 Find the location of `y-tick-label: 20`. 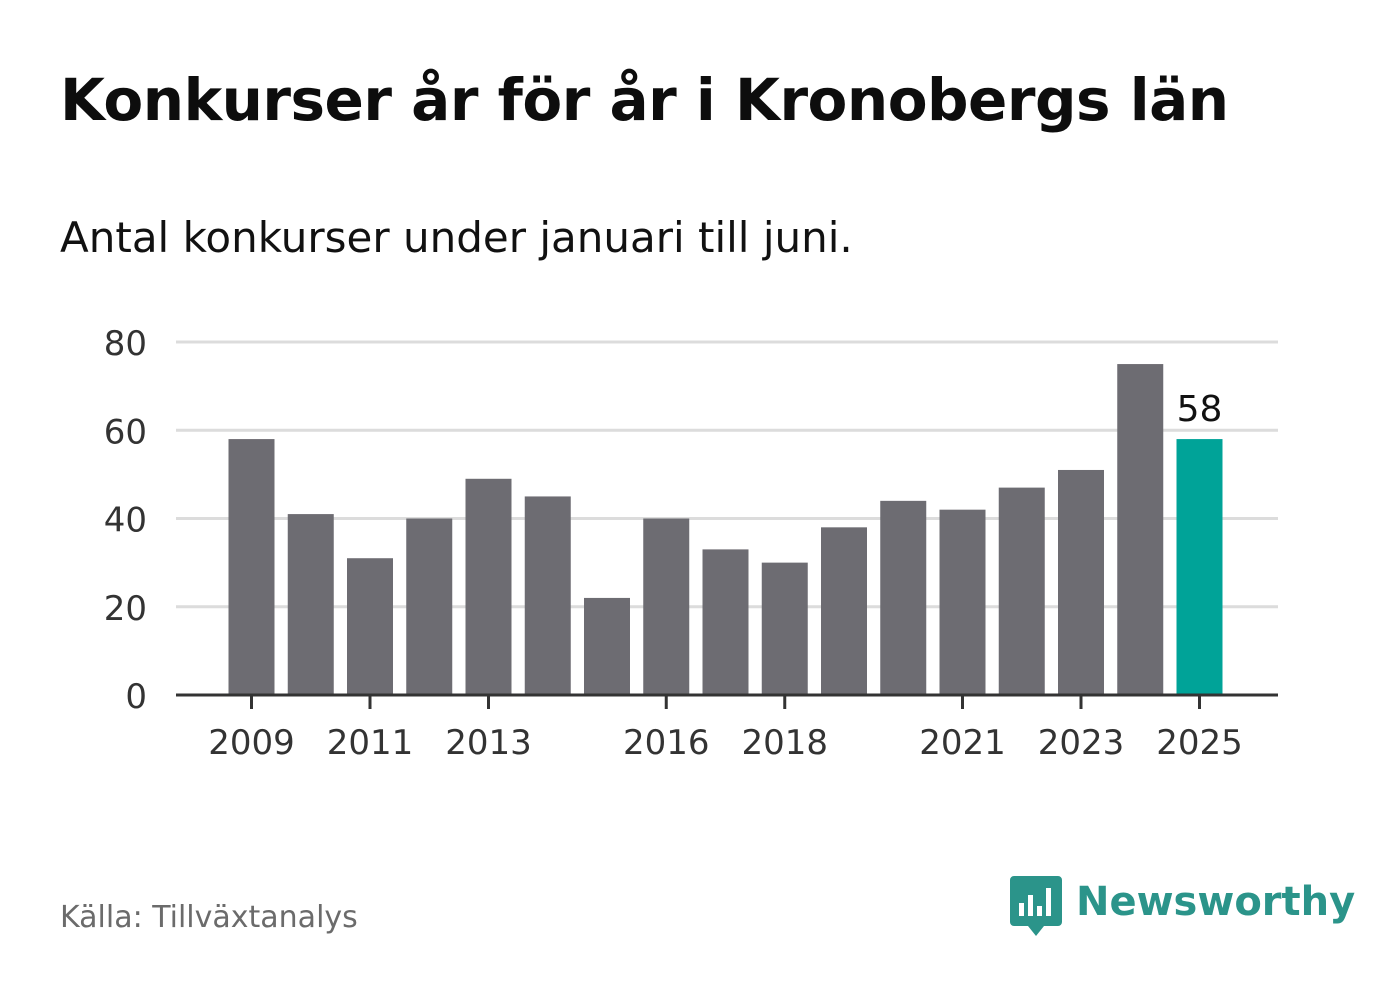

y-tick-label: 20 is located at coordinates (125, 609).